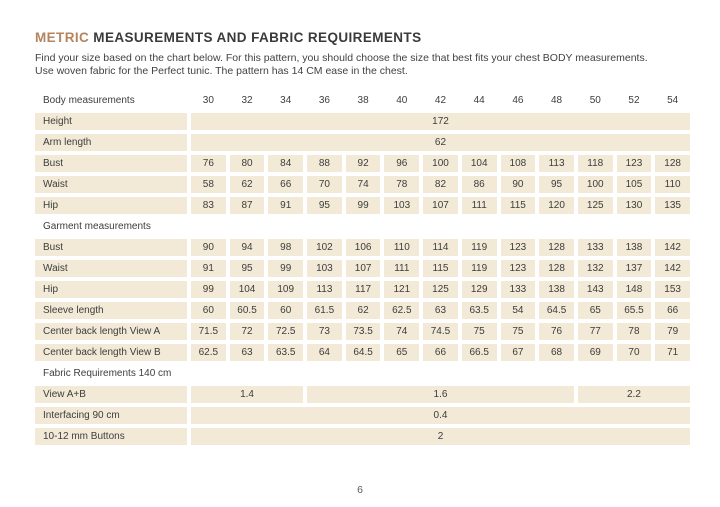  Describe the element at coordinates (324, 289) in the screenshot. I see `value-cell: 113` at that location.